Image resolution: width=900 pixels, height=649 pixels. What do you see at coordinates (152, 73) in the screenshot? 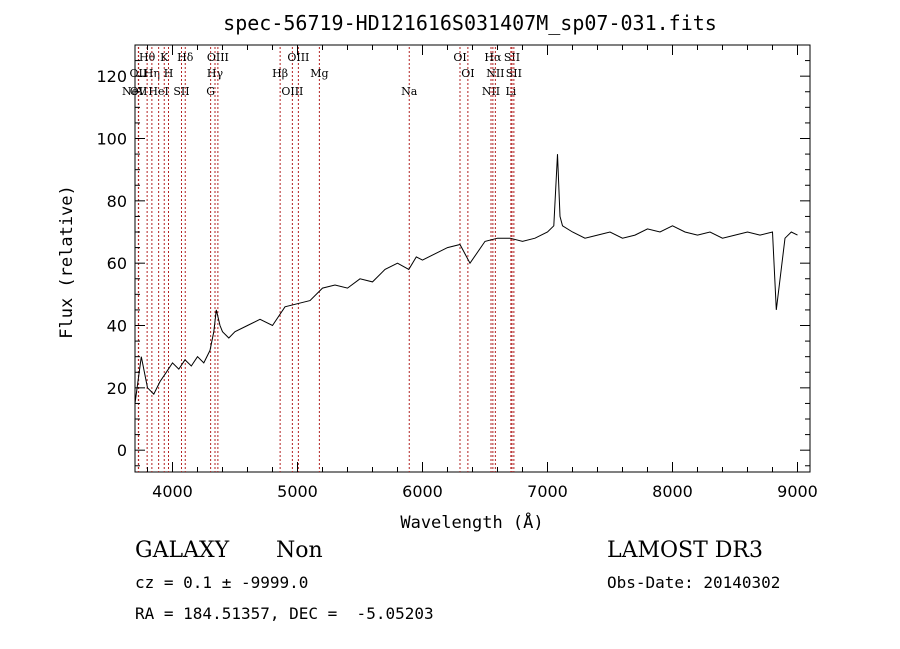
I see `line-marker-label: Hη` at bounding box center [152, 73].